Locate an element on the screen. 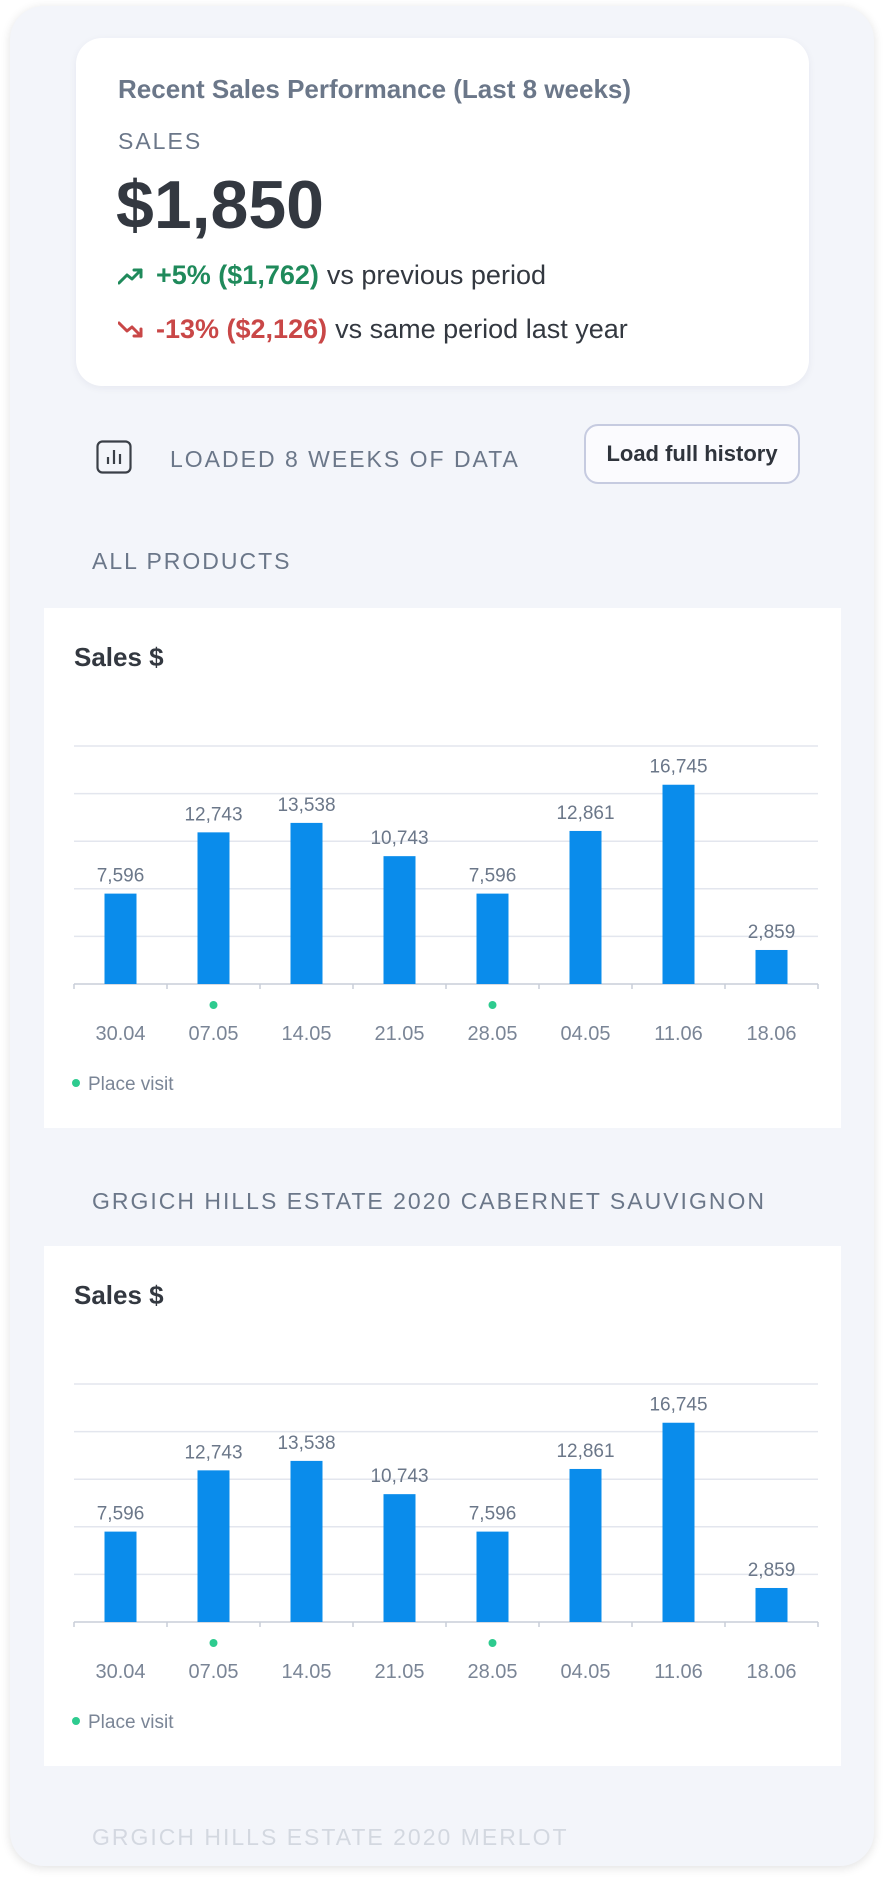  trend-previous-text: vs previous period is located at coordinates (436, 275).